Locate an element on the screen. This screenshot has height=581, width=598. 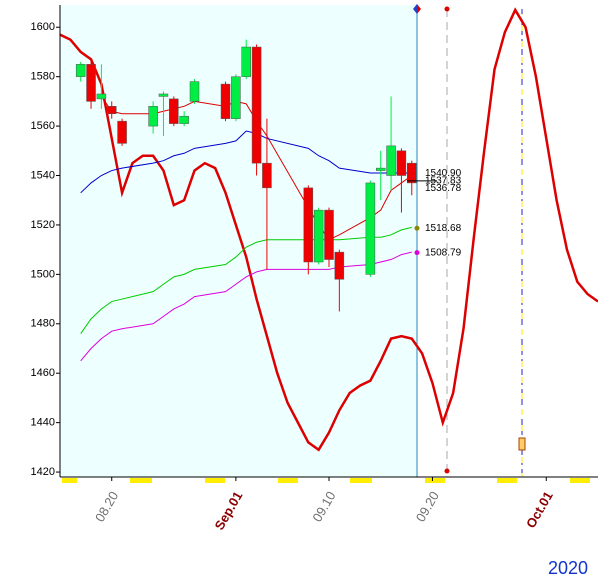
y-tick-label: 1600 is located at coordinates (43, 27).